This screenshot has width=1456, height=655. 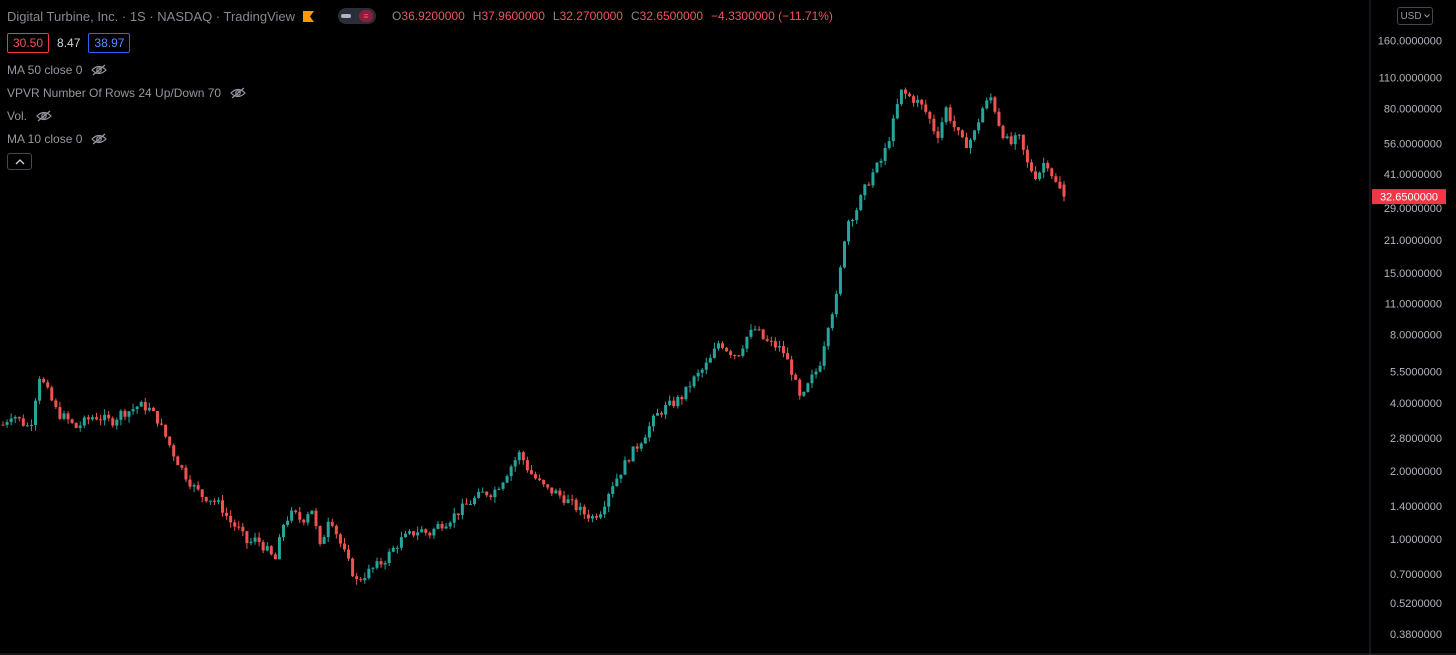 I want to click on indicator-volume: Vol., so click(x=30, y=116).